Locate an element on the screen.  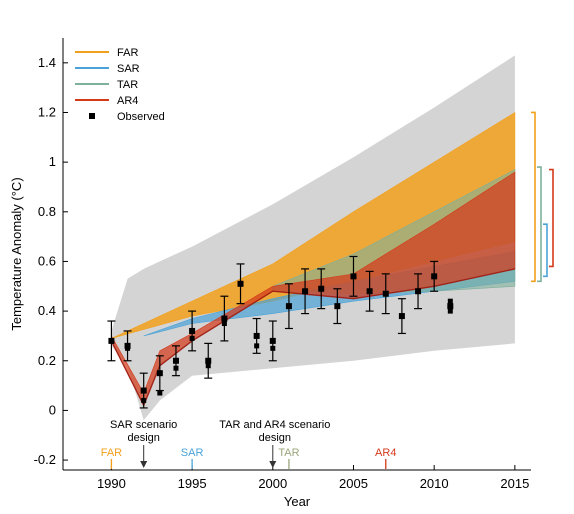
y-tick-label: 1.4 is located at coordinates (47, 62).